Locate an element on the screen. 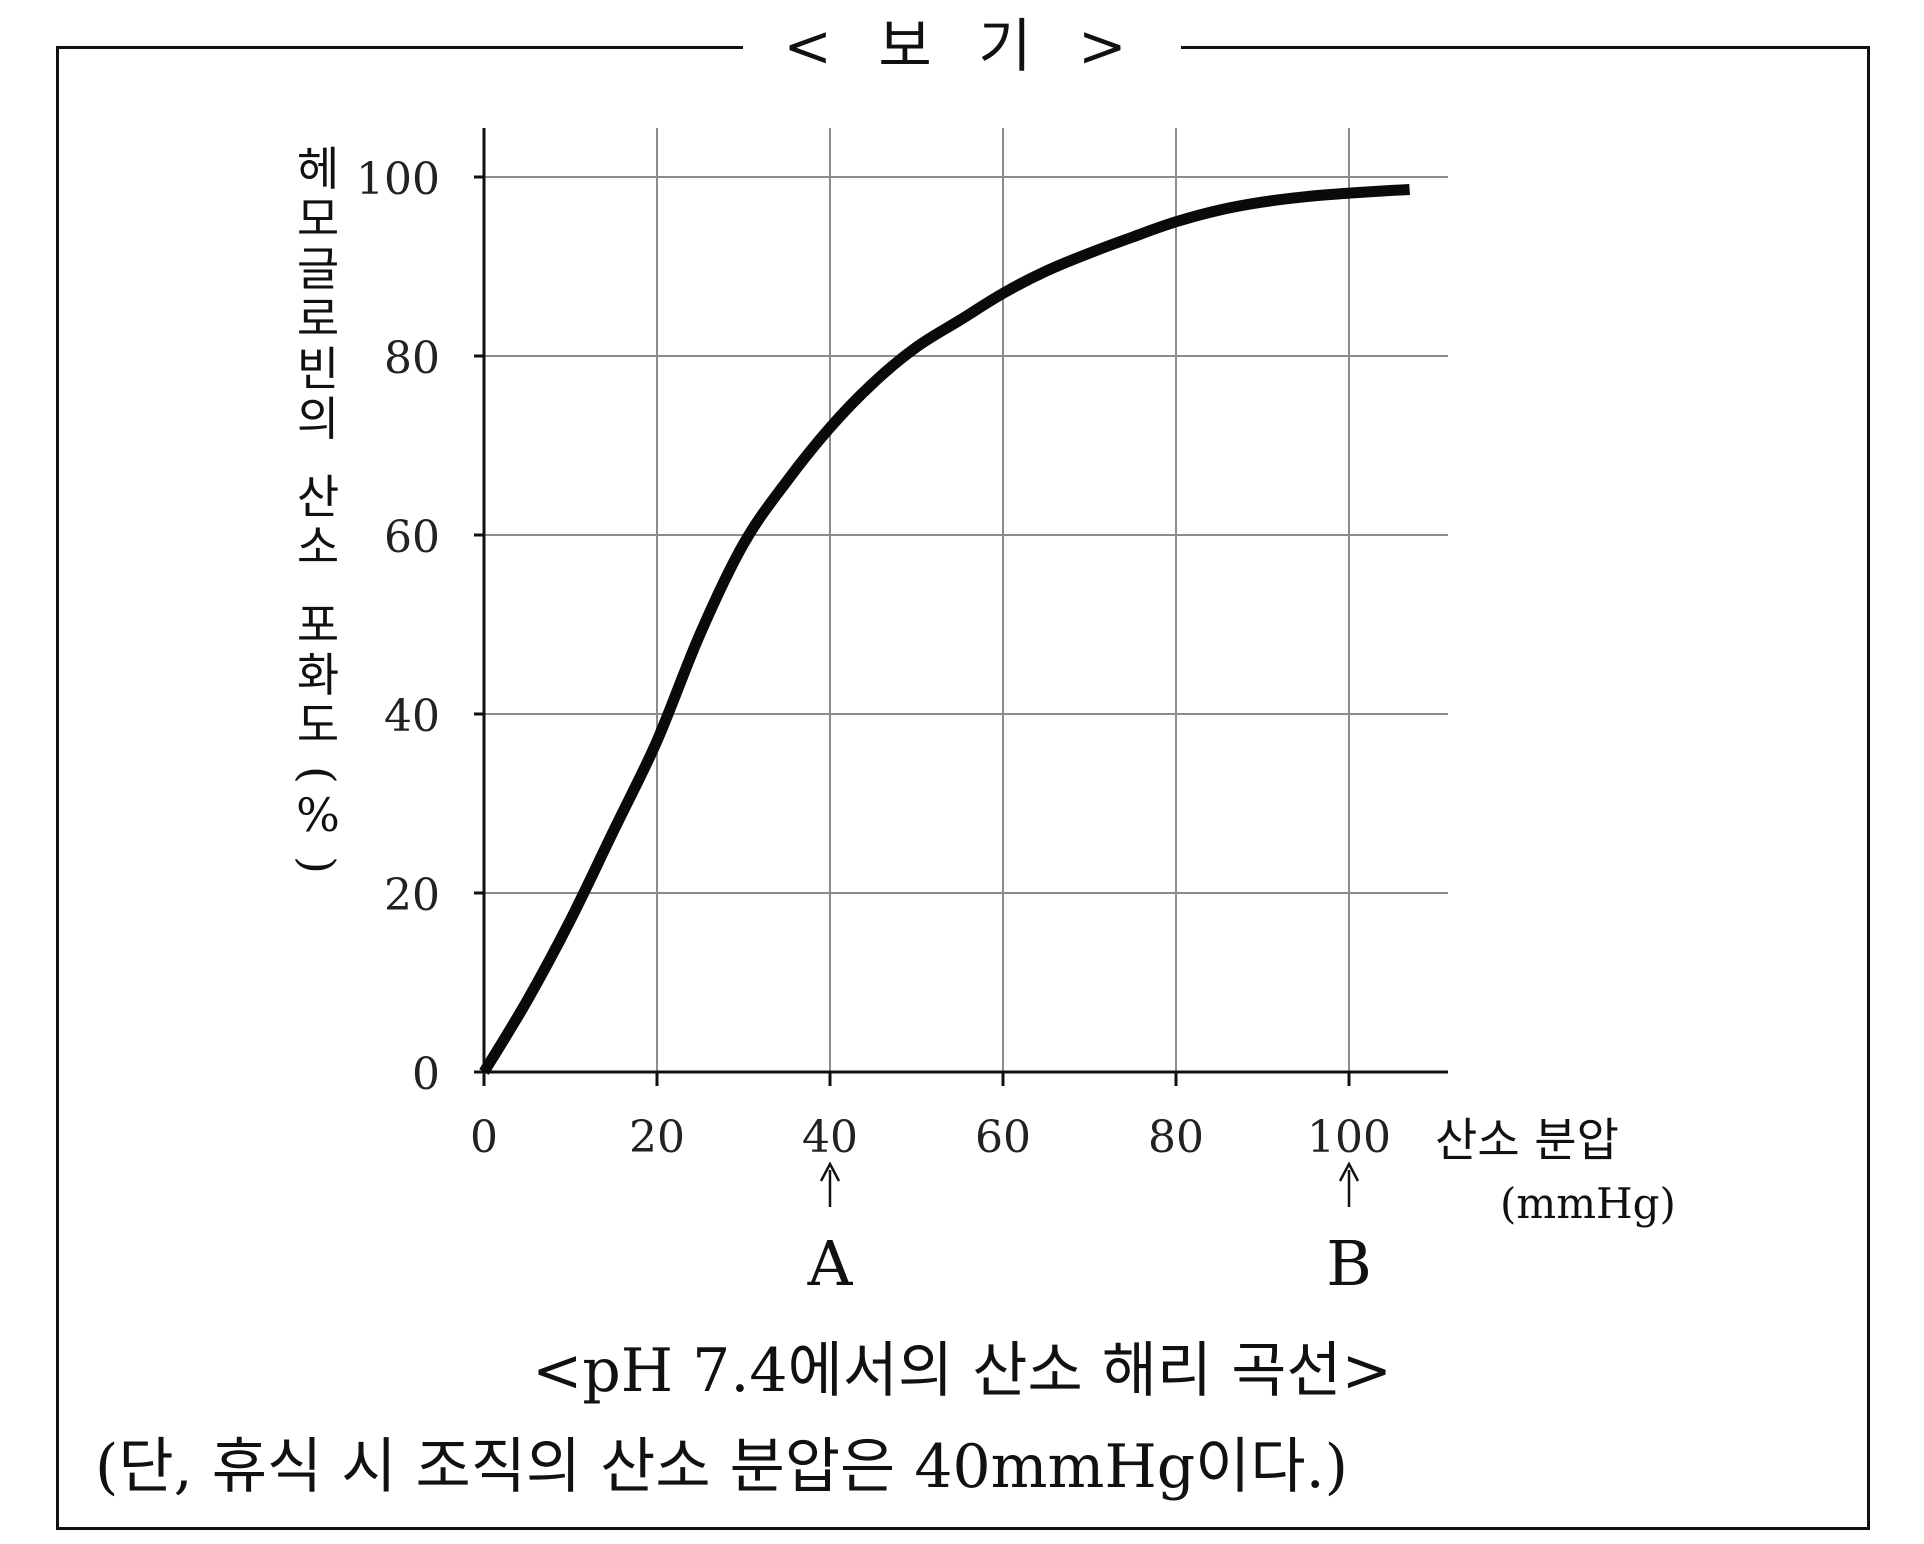 The image size is (1924, 1544). y-axis-label-char: 글 is located at coordinates (318, 269).